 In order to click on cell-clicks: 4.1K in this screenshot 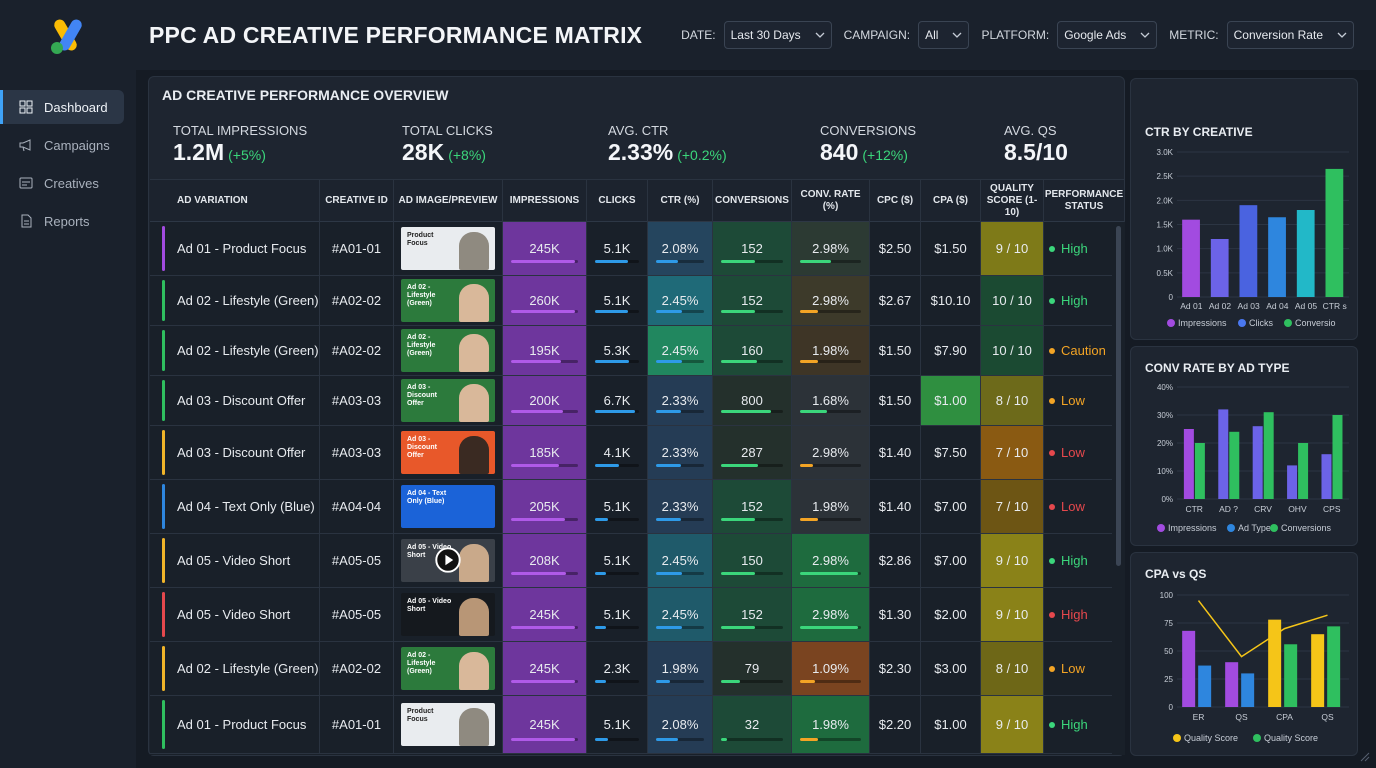, I will do `click(617, 452)`.